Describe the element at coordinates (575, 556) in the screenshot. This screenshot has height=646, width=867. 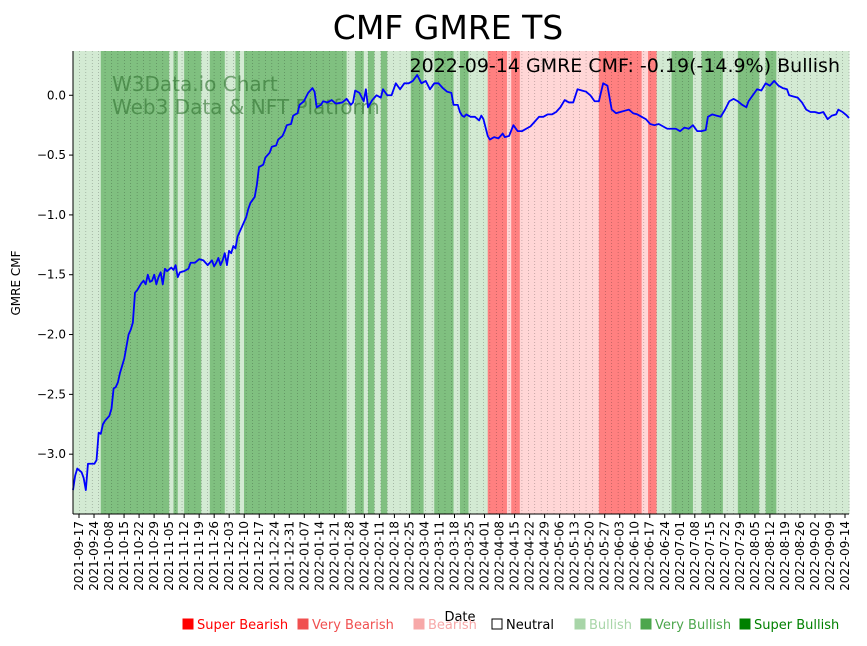
I see `x-tick-label: 2022-05-13` at that location.